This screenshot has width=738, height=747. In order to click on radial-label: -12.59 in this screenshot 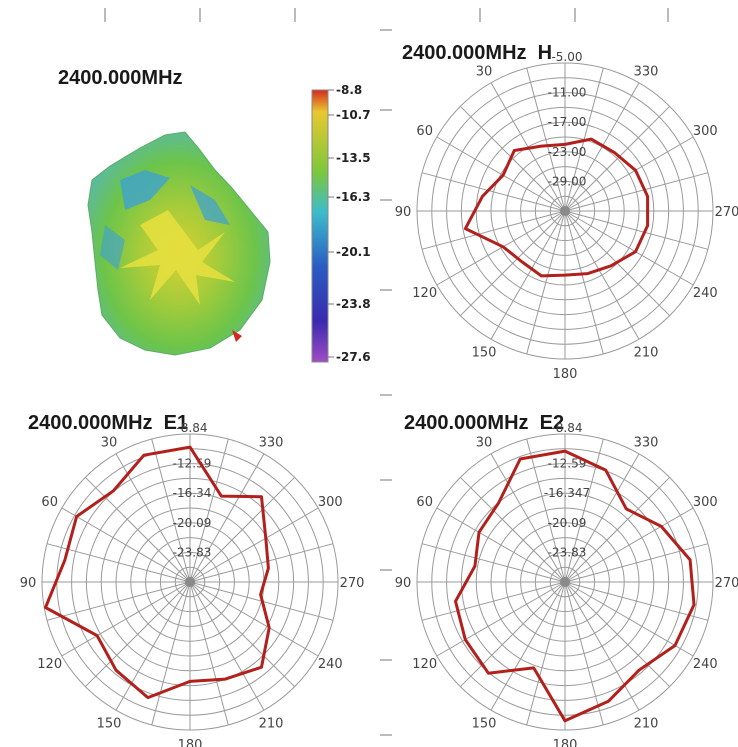, I will do `click(192, 464)`.